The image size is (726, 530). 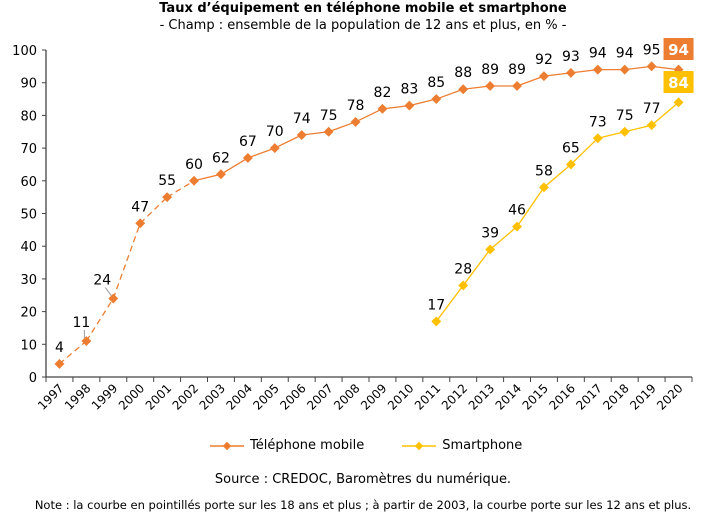 What do you see at coordinates (307, 445) in the screenshot?
I see `legend-label-telephone: Téléphone mobile` at bounding box center [307, 445].